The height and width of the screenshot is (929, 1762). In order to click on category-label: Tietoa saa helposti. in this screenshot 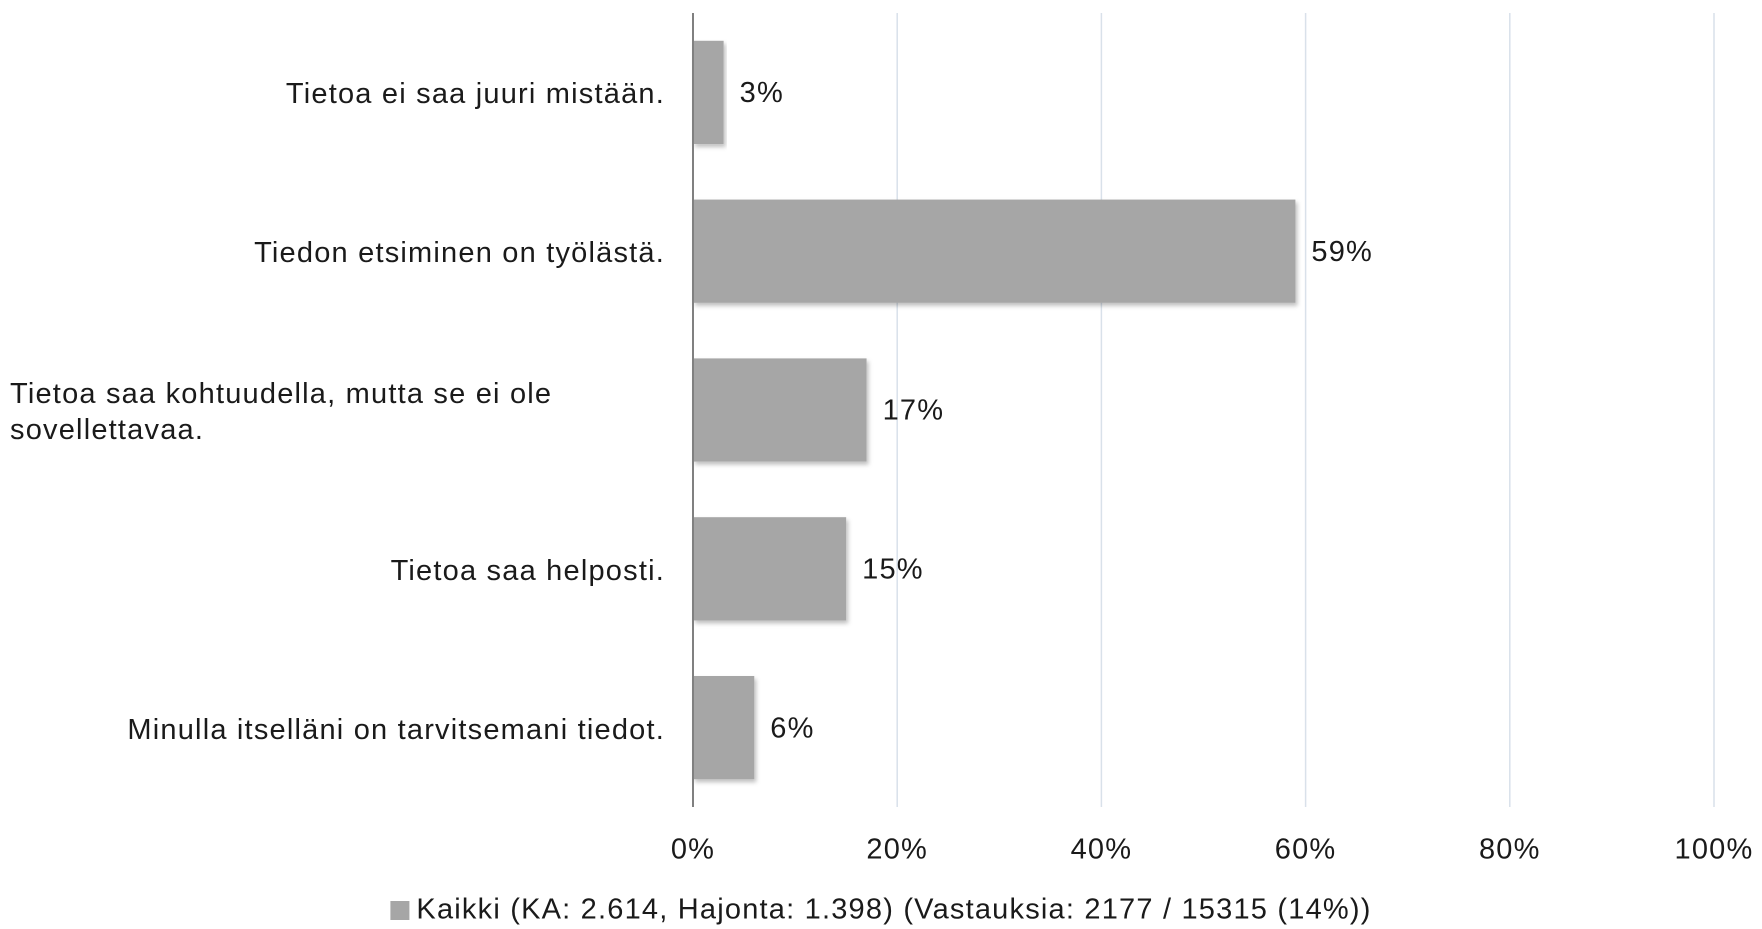, I will do `click(337, 571)`.